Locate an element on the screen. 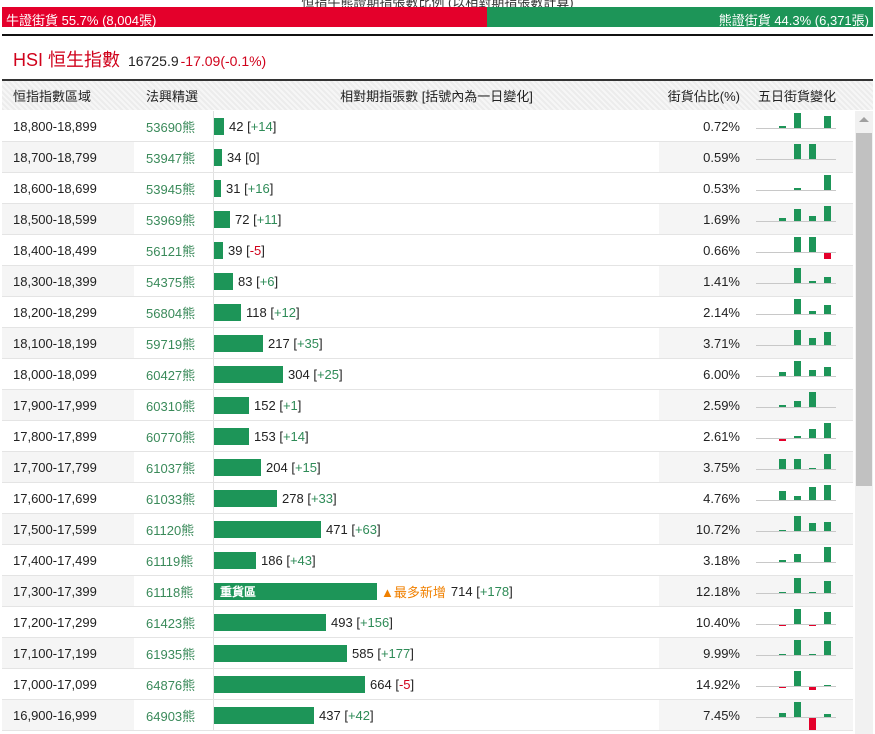 This screenshot has height=734, width=875. warrant-link: 56804熊 is located at coordinates (174, 312).